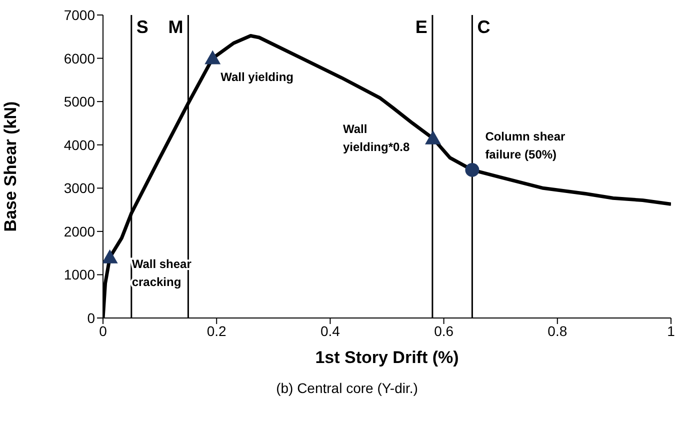  I want to click on x-tick-label: 0.4, so click(330, 330).